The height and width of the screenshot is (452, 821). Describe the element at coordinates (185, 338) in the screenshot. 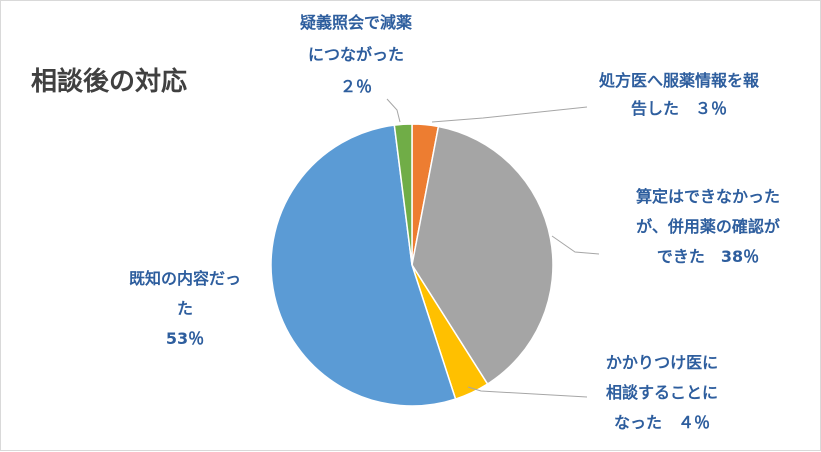

I see `slice-label-line: 53％` at that location.